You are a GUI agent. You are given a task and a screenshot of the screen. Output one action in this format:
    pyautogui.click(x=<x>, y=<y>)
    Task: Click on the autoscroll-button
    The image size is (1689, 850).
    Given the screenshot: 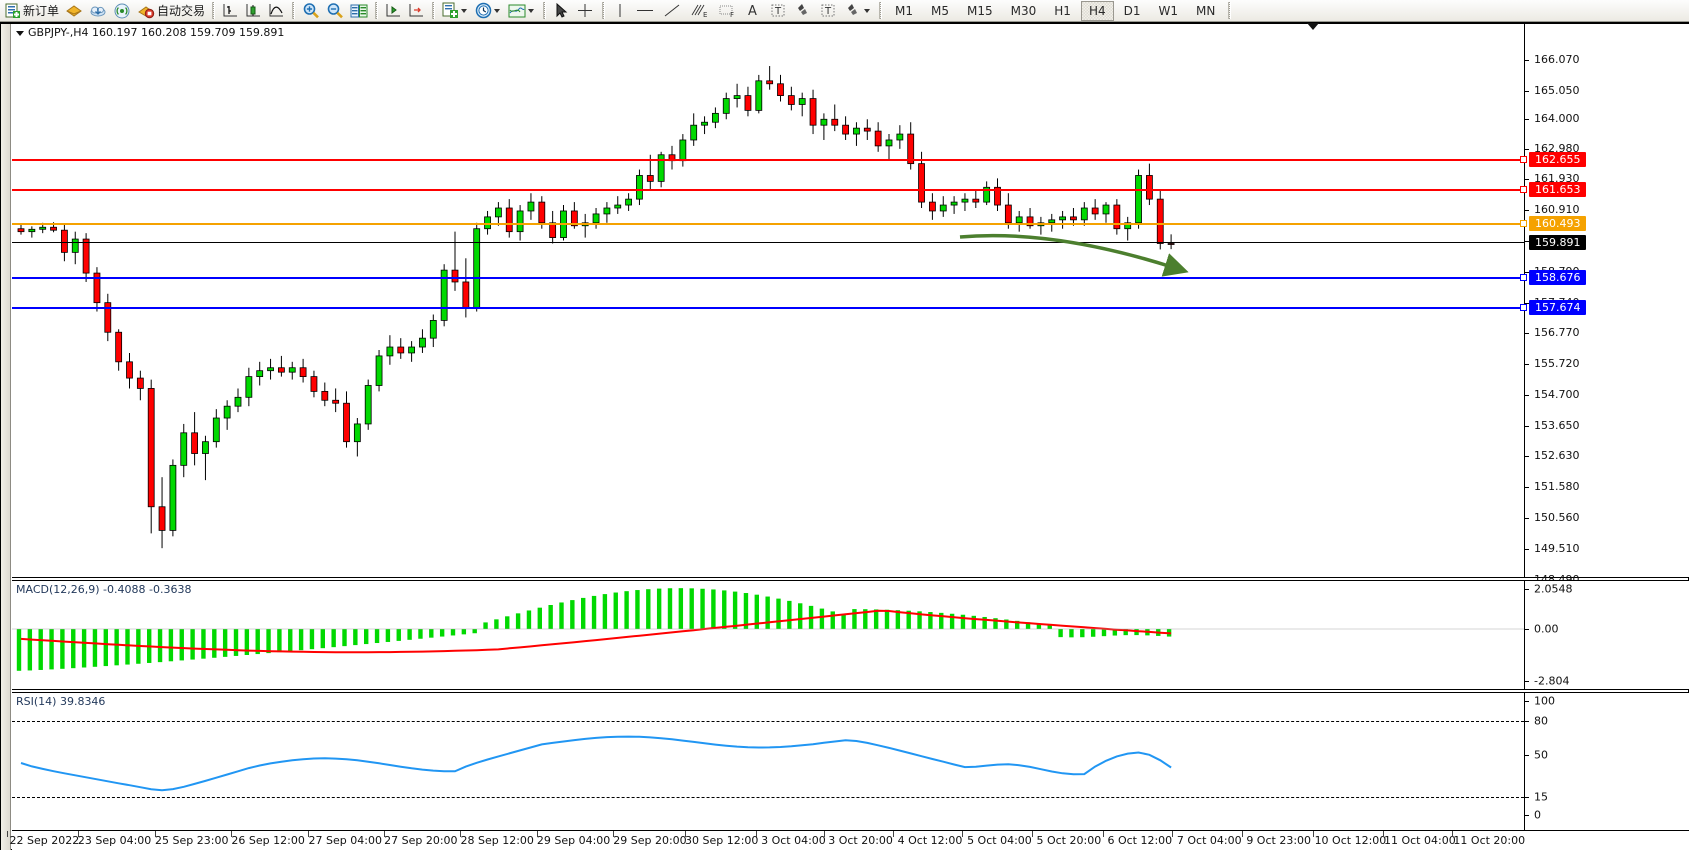 What is the action you would take?
    pyautogui.click(x=416, y=11)
    